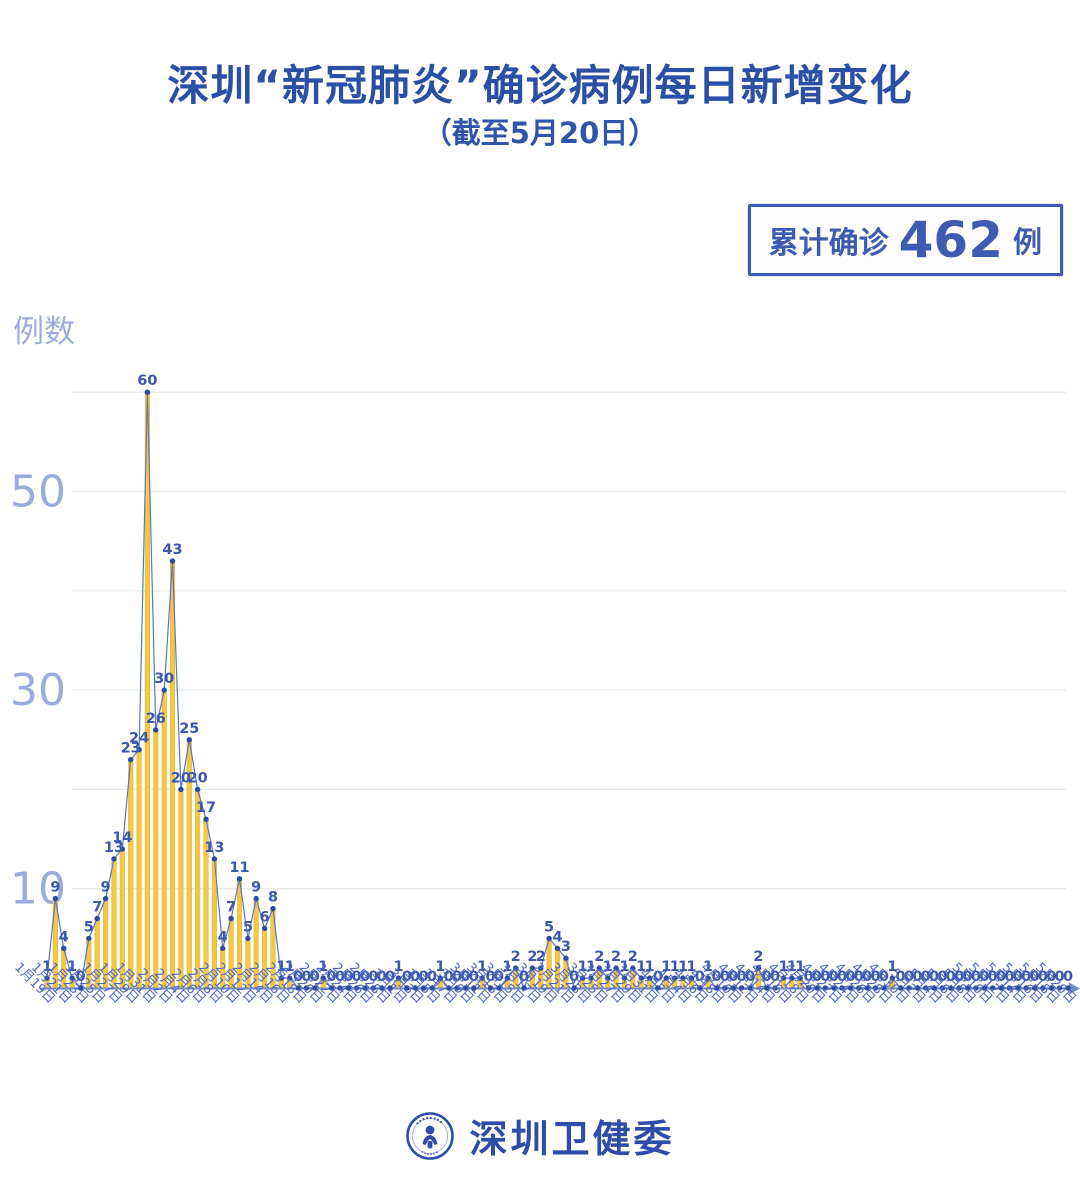 The width and height of the screenshot is (1080, 1183). What do you see at coordinates (430, 1135) in the screenshot?
I see `shenzhen-health-commission-logo-icon` at bounding box center [430, 1135].